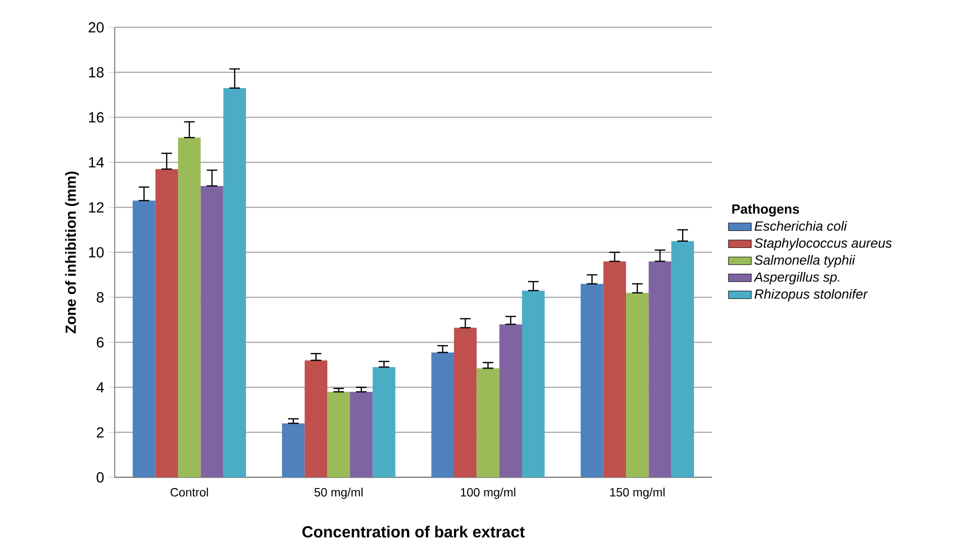 Image resolution: width=955 pixels, height=548 pixels. What do you see at coordinates (100, 342) in the screenshot?
I see `y-tick-label: 6` at bounding box center [100, 342].